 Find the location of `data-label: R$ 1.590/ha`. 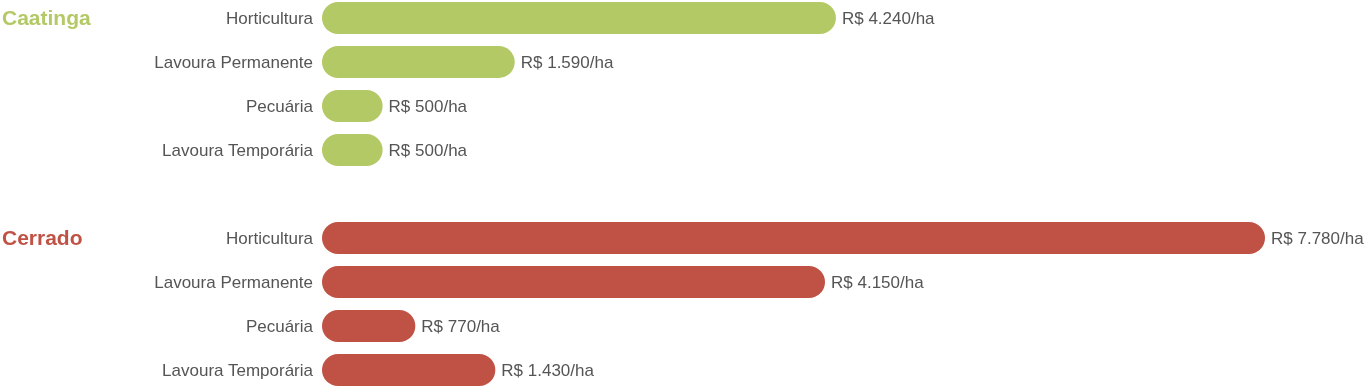

data-label: R$ 1.590/ha is located at coordinates (567, 62).